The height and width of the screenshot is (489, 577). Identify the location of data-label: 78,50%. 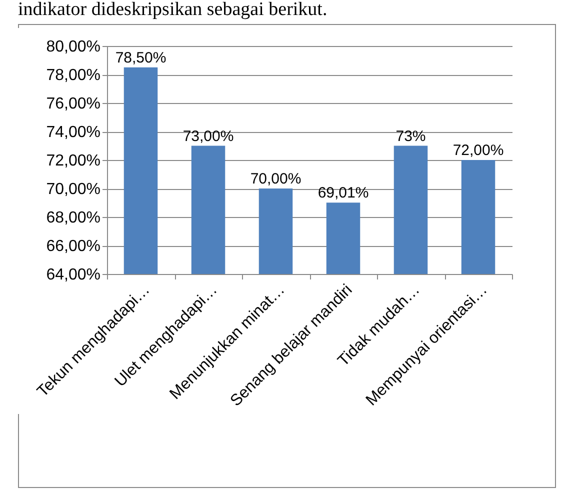
(140, 57).